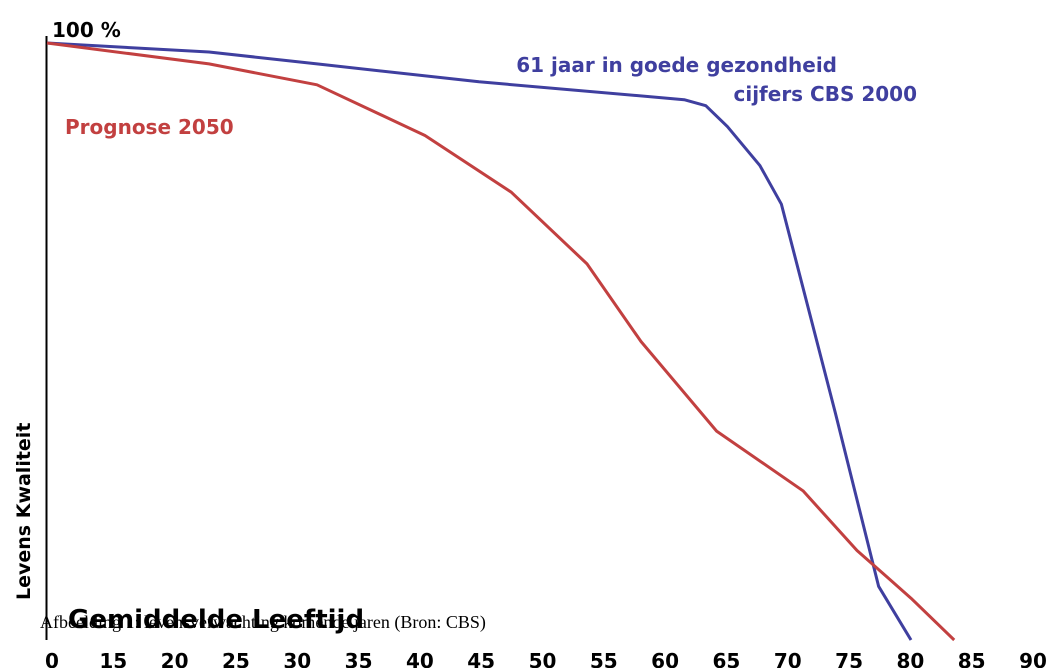 The width and height of the screenshot is (1064, 668). What do you see at coordinates (236, 658) in the screenshot?
I see `x-tick-label: 25` at bounding box center [236, 658].